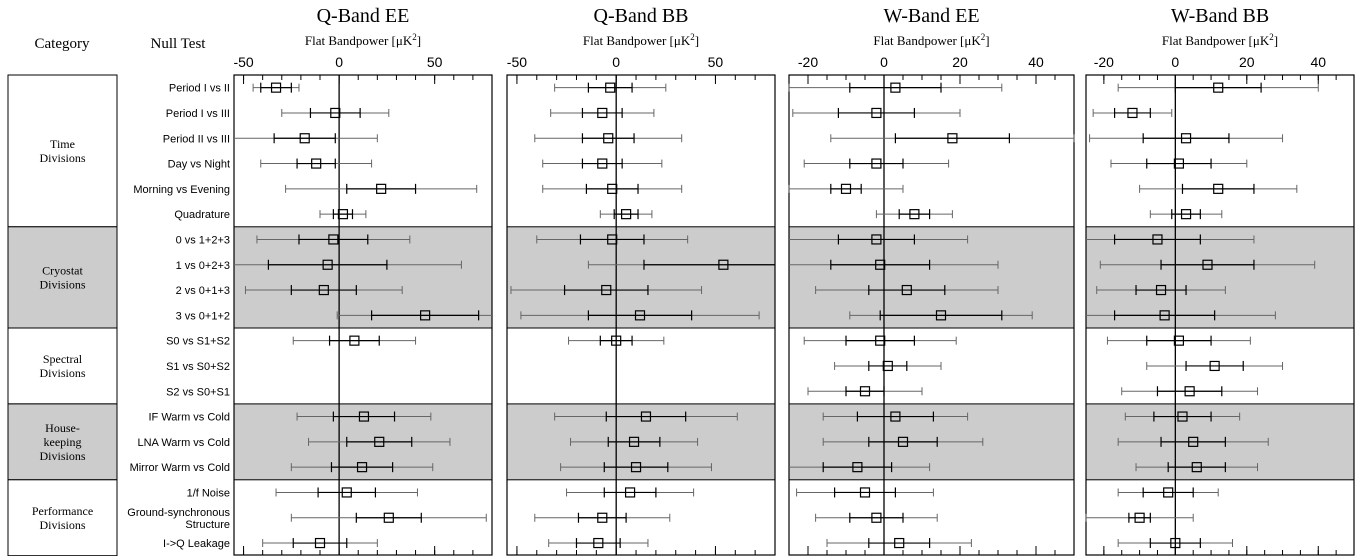 The image size is (1359, 556). What do you see at coordinates (190, 418) in the screenshot?
I see `null-test-label: IF Warm vs Cold` at bounding box center [190, 418].